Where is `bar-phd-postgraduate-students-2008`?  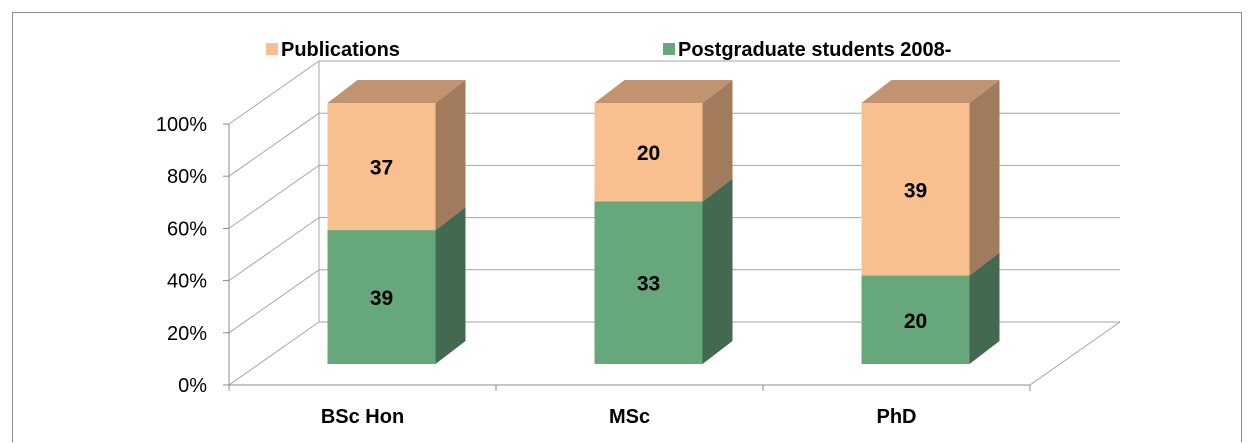 bar-phd-postgraduate-students-2008 is located at coordinates (930, 308).